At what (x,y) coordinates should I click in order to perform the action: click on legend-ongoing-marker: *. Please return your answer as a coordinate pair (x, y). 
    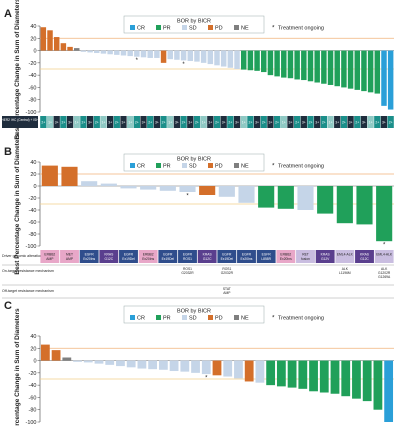
    Looking at the image, I should click on (273, 318).